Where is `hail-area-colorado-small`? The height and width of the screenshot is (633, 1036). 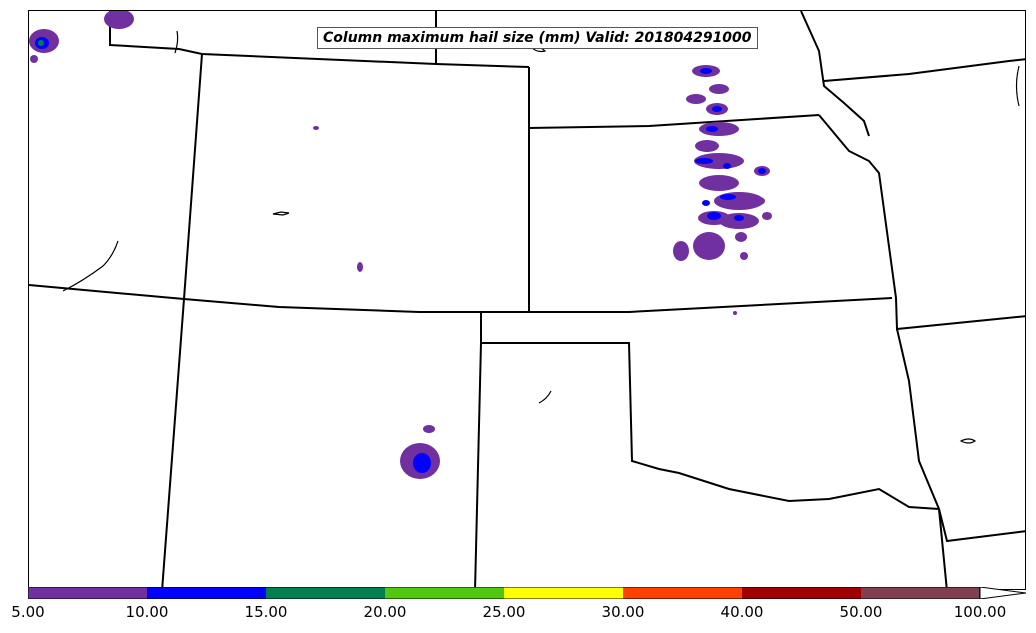 hail-area-colorado-small is located at coordinates (525, 220).